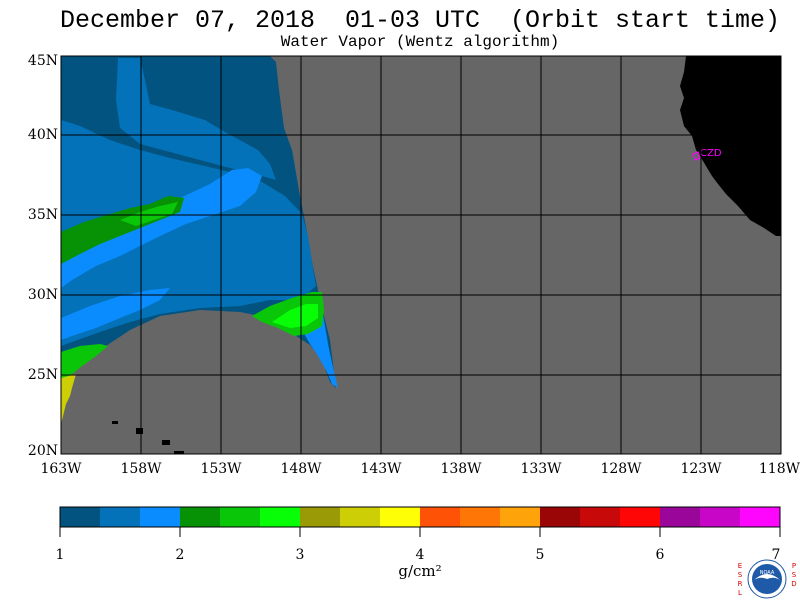 The image size is (800, 600). Describe the element at coordinates (660, 555) in the screenshot. I see `colorbar-label-6: 6` at that location.